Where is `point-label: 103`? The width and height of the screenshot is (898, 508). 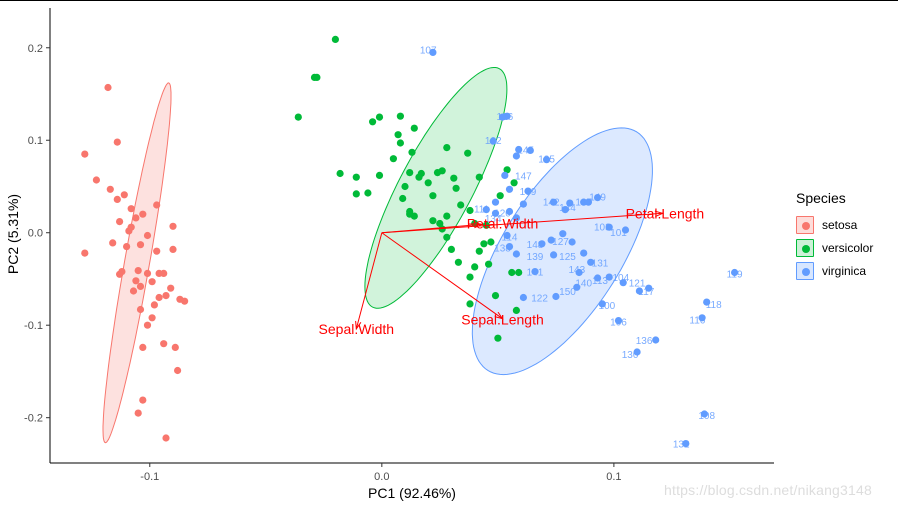
point-label: 103 is located at coordinates (602, 227).